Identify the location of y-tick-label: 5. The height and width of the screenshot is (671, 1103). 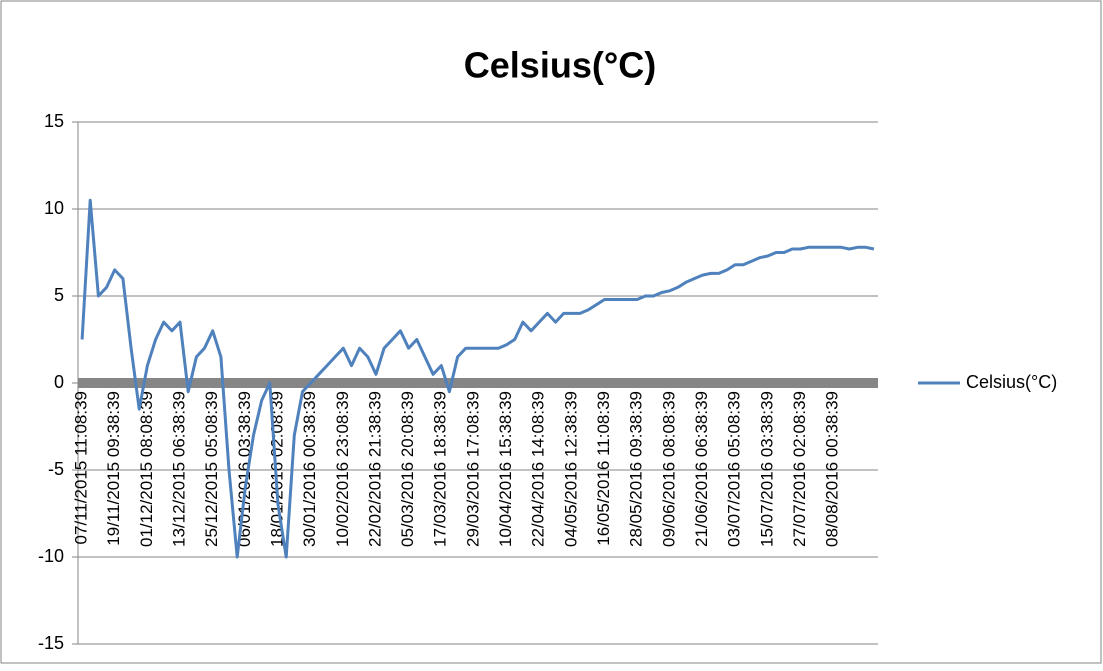
(59, 295).